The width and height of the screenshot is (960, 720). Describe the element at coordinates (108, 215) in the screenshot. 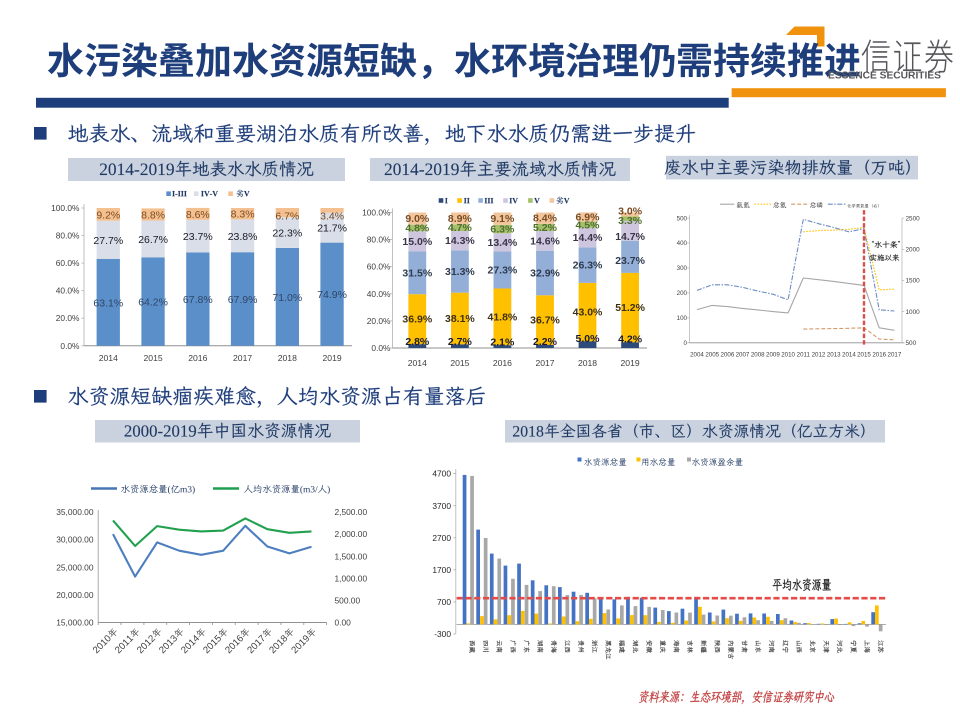

I see `svg-text: 9.2%` at that location.